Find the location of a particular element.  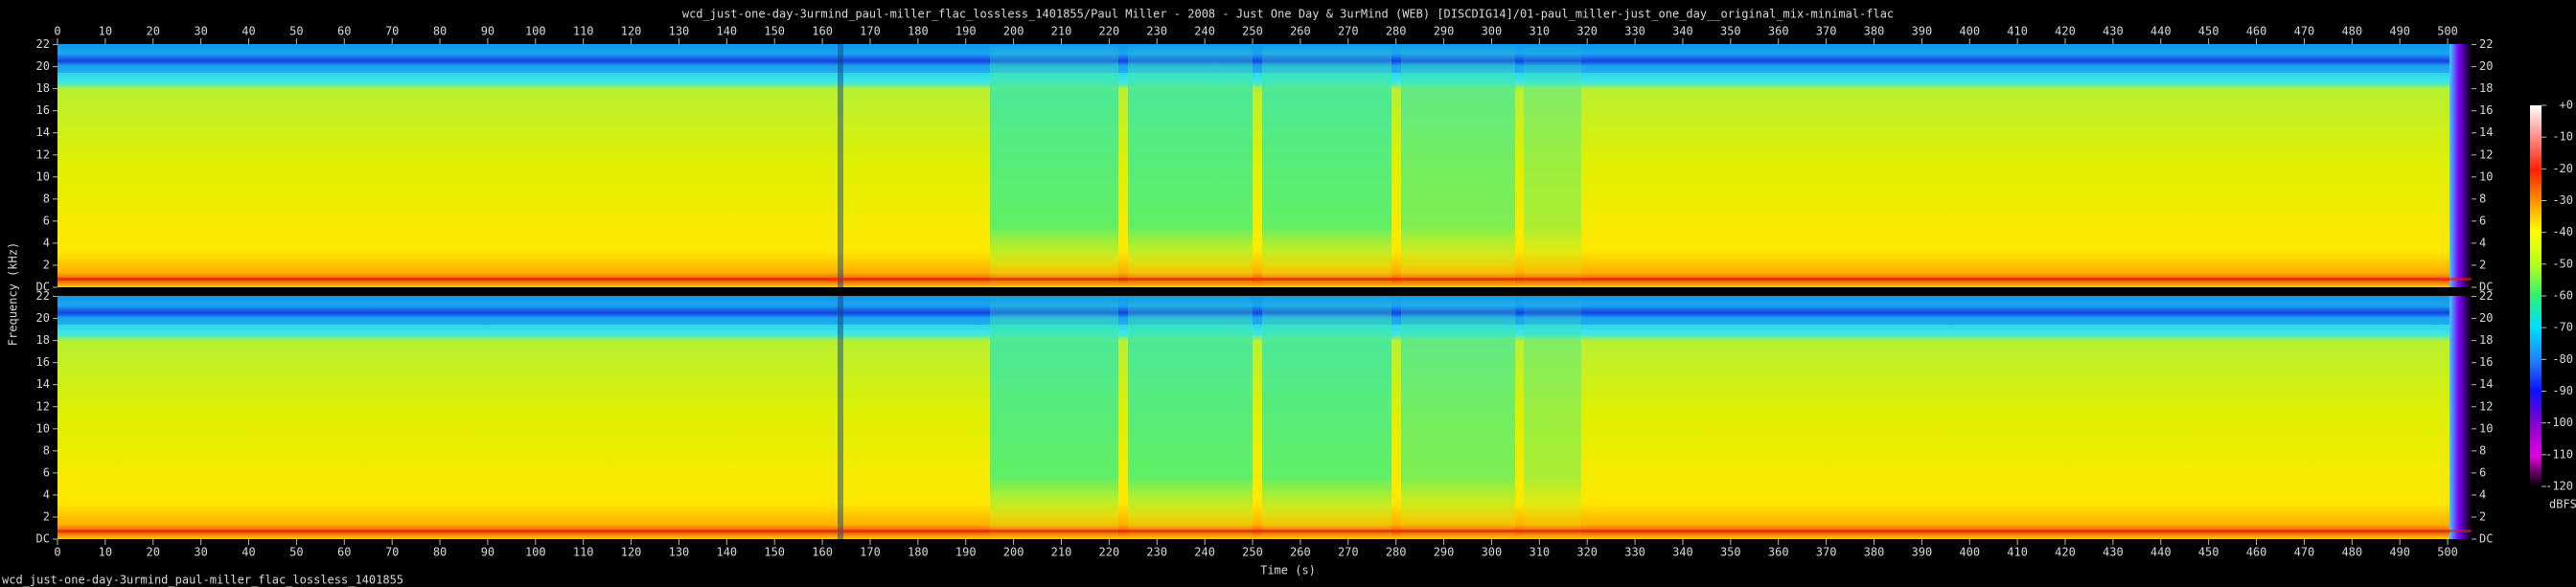

colorbar-tick-label: +0 is located at coordinates (2566, 105).